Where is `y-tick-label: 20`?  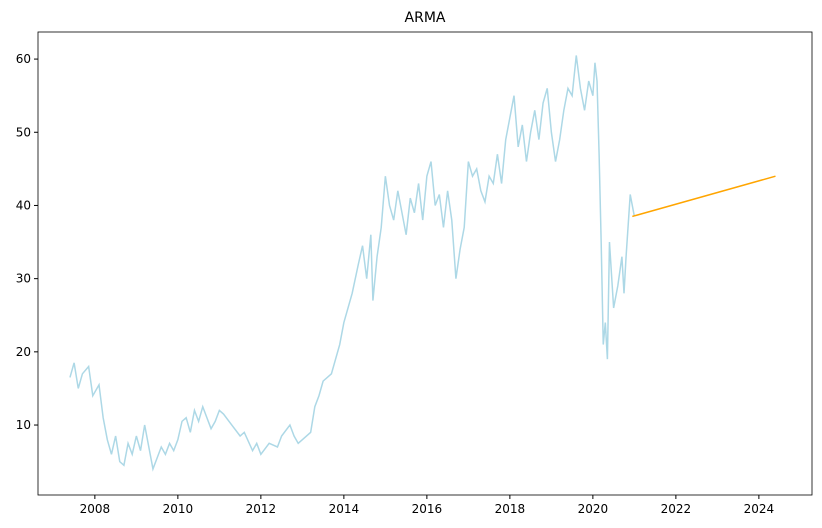
y-tick-label: 20 is located at coordinates (23, 352).